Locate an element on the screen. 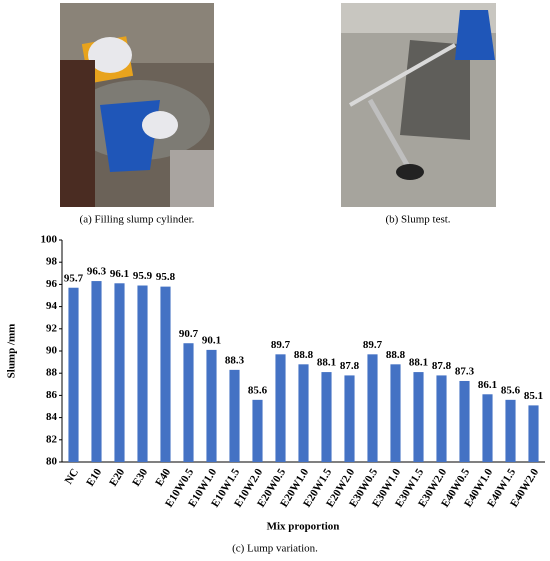 The height and width of the screenshot is (561, 550). y-tick-label: 94 is located at coordinates (52, 306).